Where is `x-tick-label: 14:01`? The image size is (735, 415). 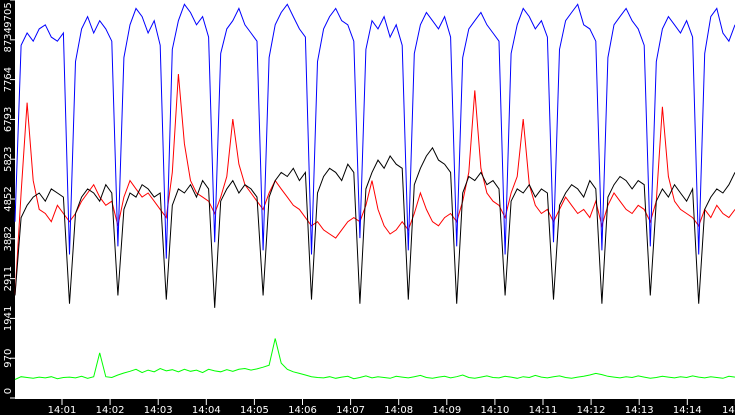 x-tick-label: 14:01 is located at coordinates (62, 410).